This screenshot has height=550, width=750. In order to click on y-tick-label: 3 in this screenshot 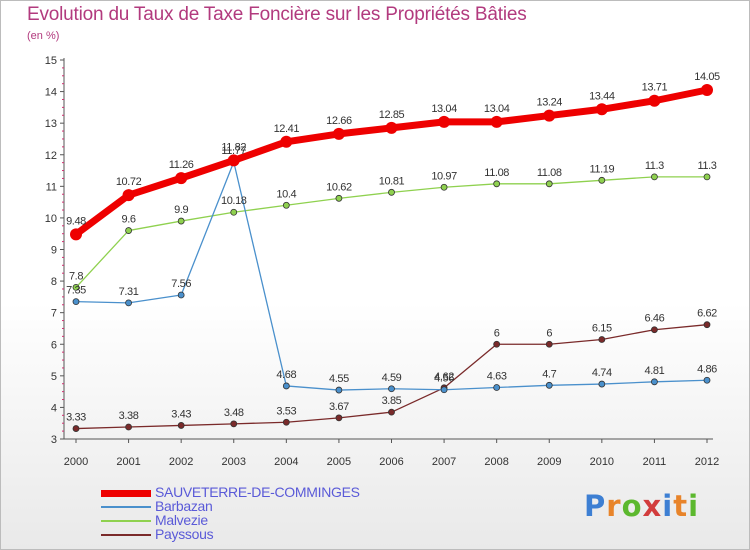, I will do `click(54, 440)`.